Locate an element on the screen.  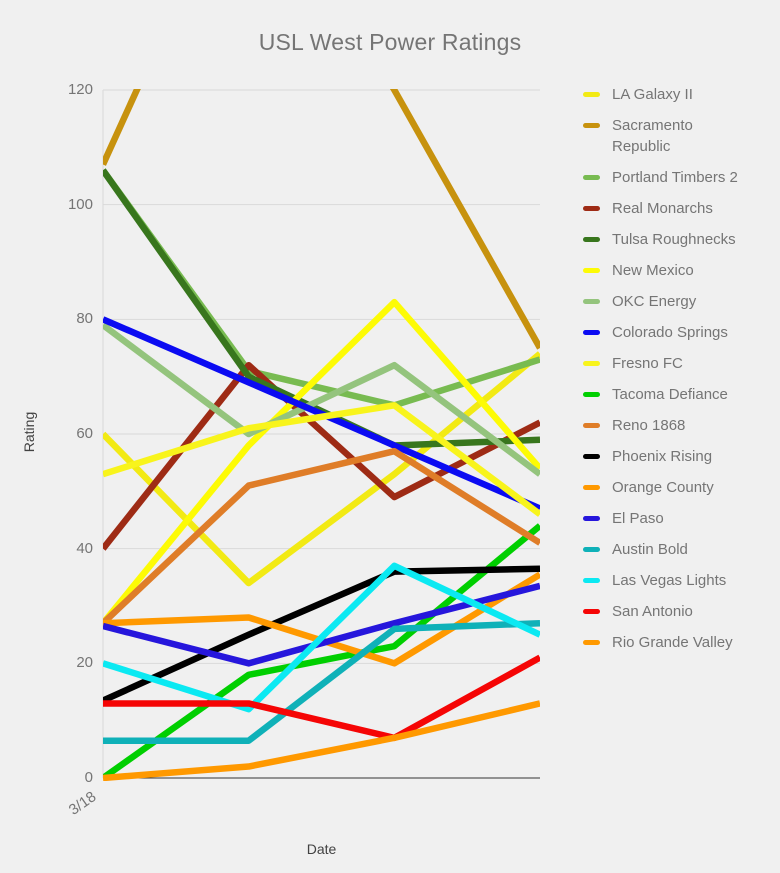
legend-item-austin-bold: Austin Bold is located at coordinates (667, 549).